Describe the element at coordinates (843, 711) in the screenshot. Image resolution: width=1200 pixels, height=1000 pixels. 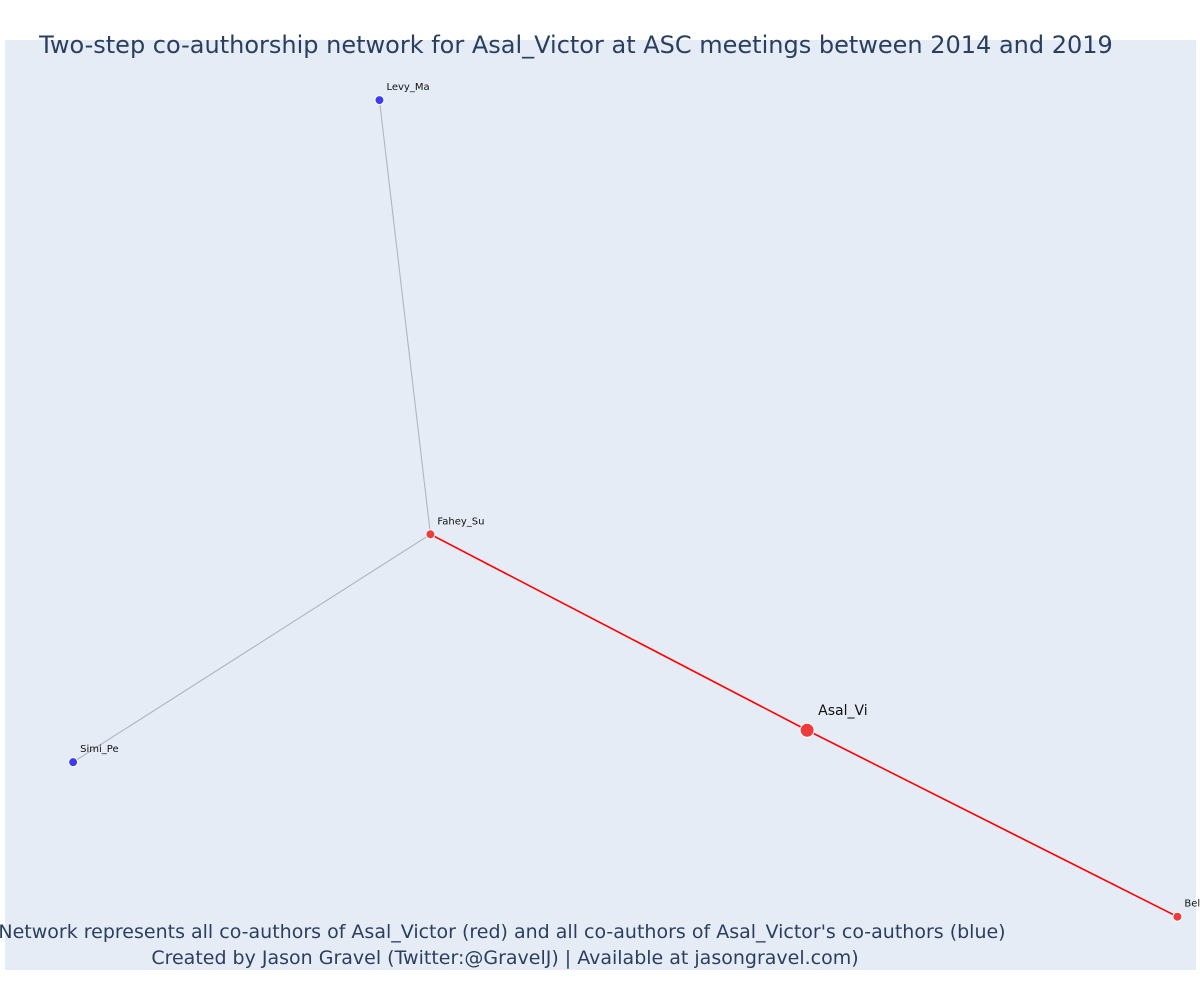
I see `node-label-Asal_Vi: Asal_Vi` at that location.